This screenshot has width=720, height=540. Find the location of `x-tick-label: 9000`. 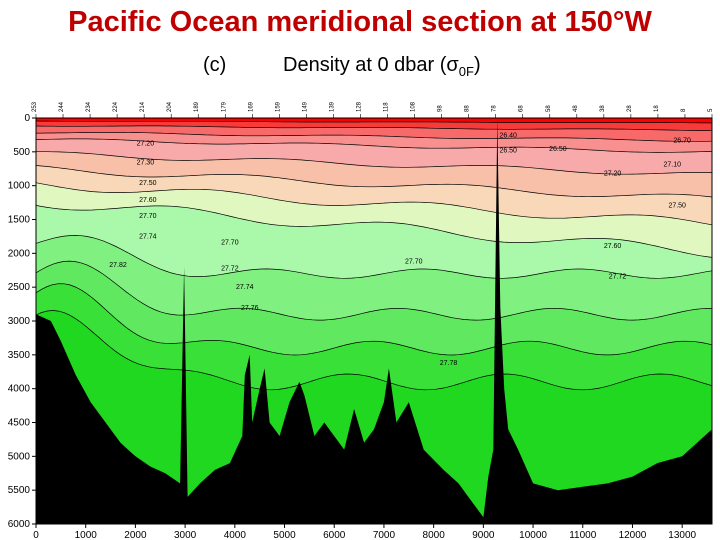

x-tick-label: 9000 is located at coordinates (483, 535).